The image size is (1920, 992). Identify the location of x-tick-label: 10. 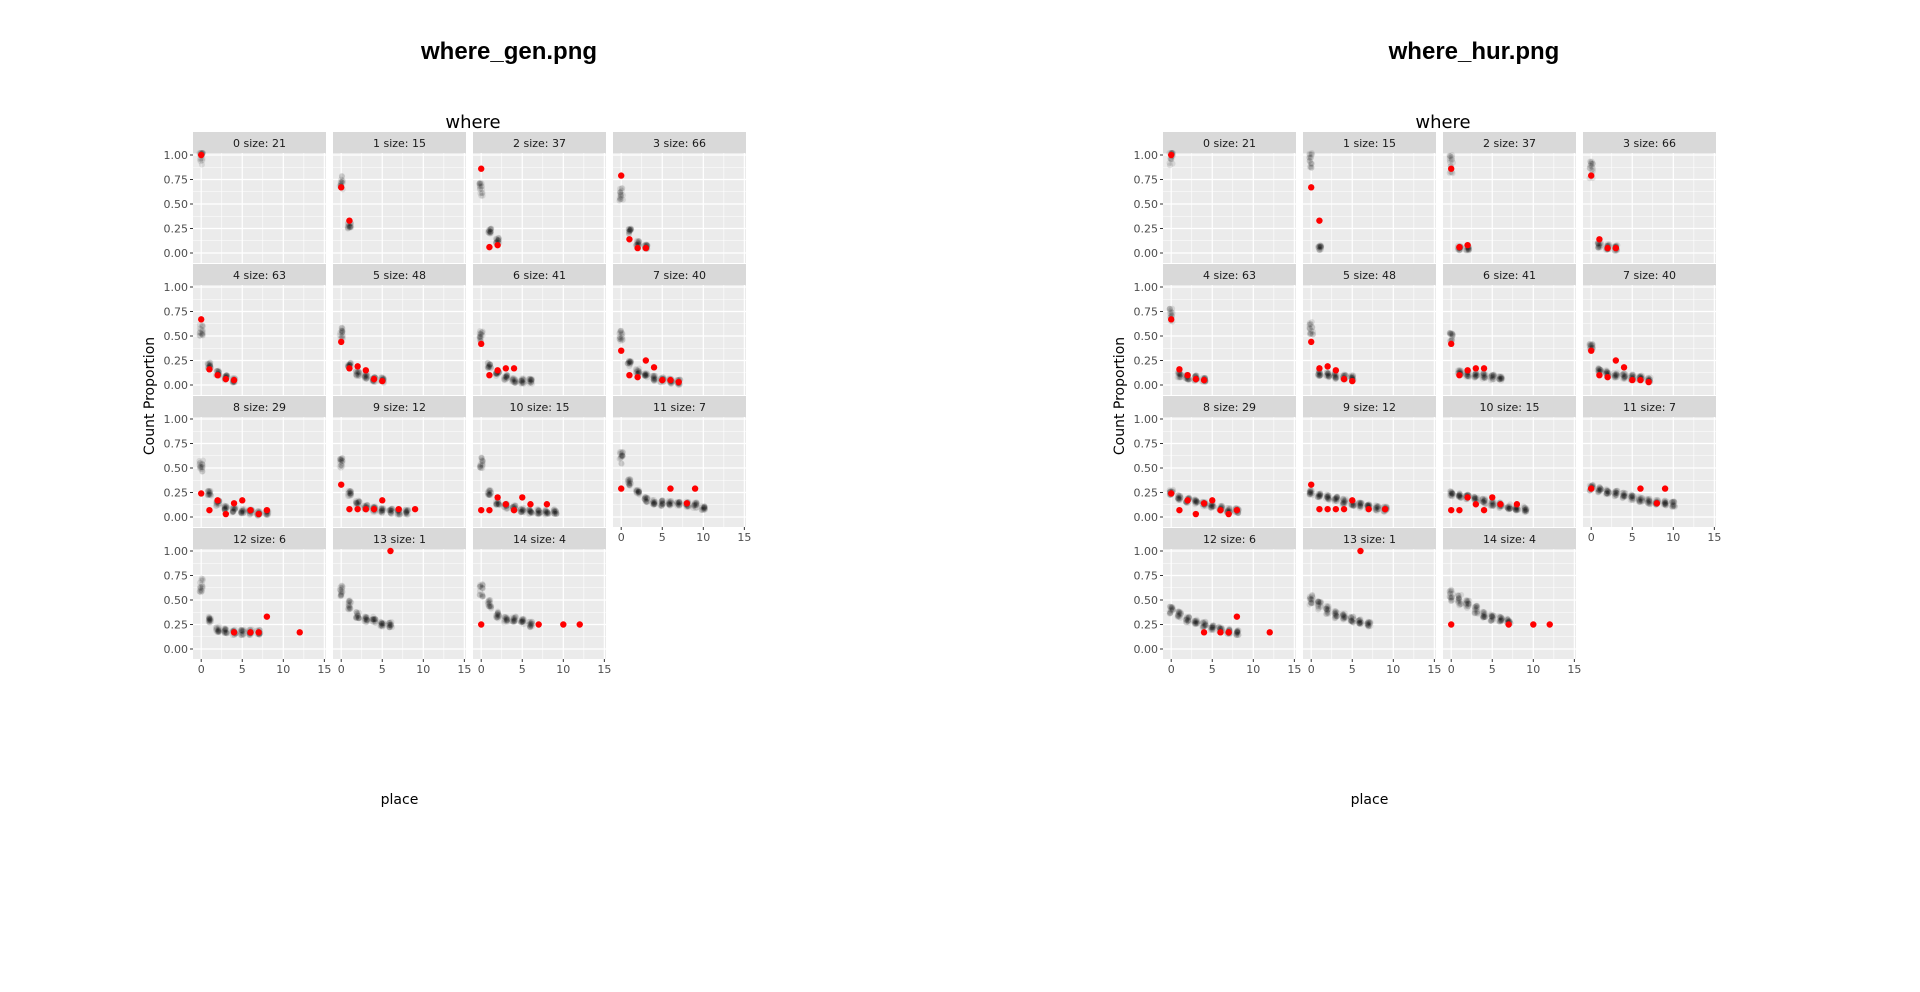
(423, 669).